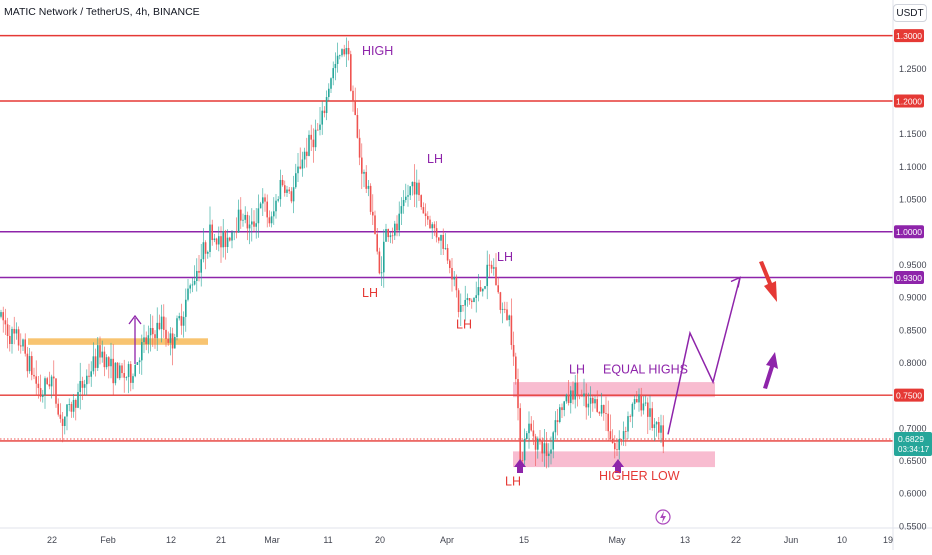 This screenshot has height=555, width=932. What do you see at coordinates (913, 526) in the screenshot?
I see `price-tick-label: 0.5500` at bounding box center [913, 526].